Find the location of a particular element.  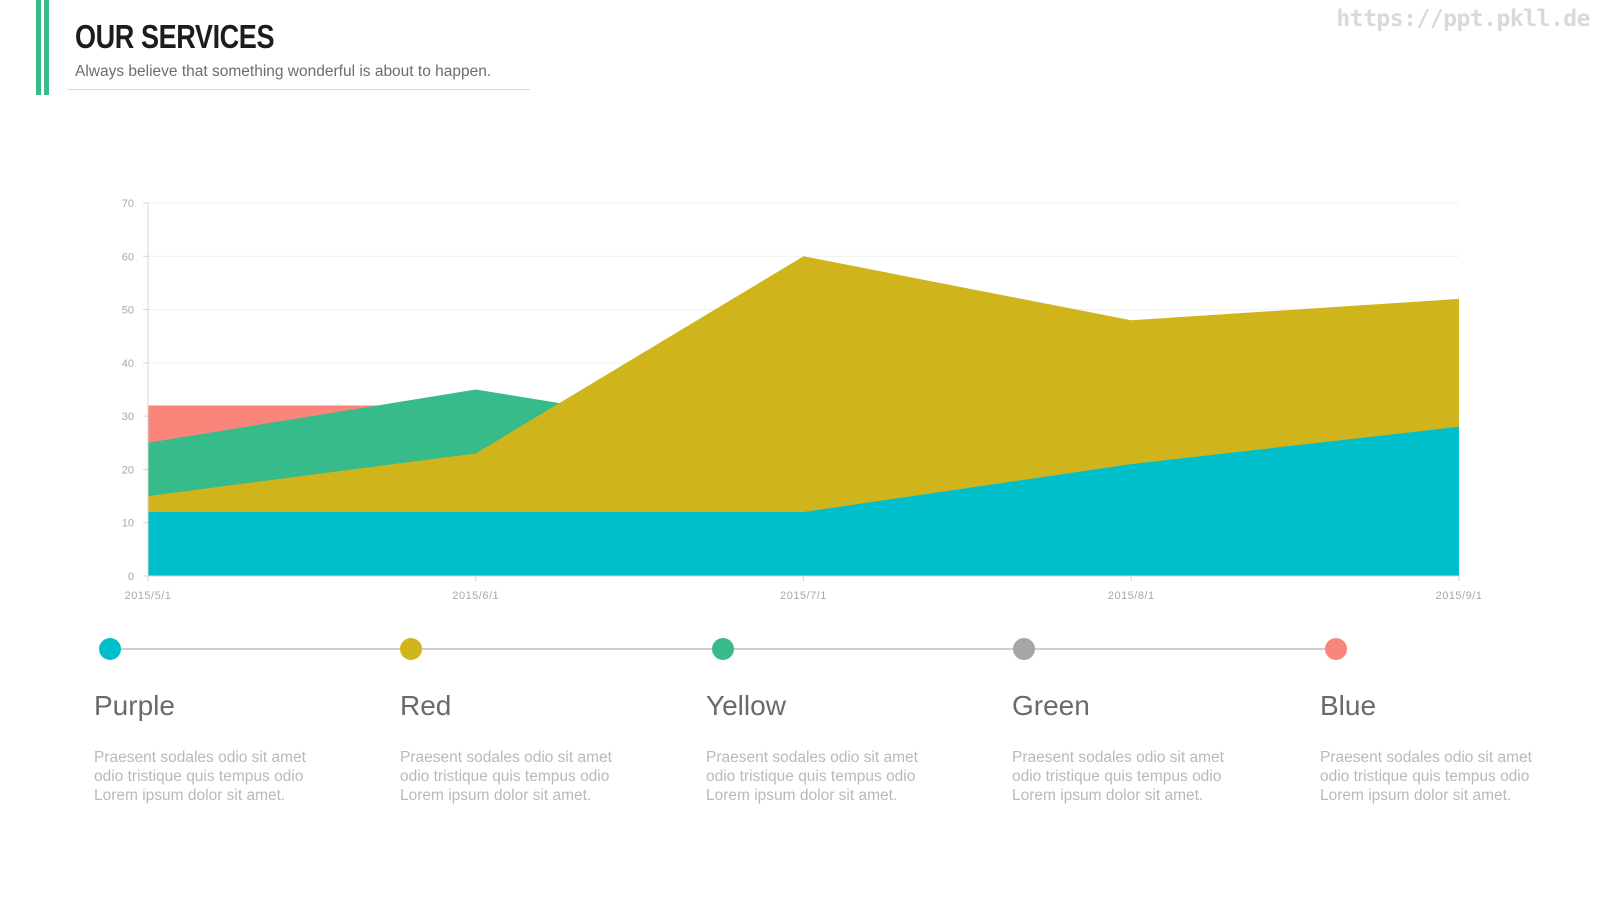

accent-bars is located at coordinates (43, 47).